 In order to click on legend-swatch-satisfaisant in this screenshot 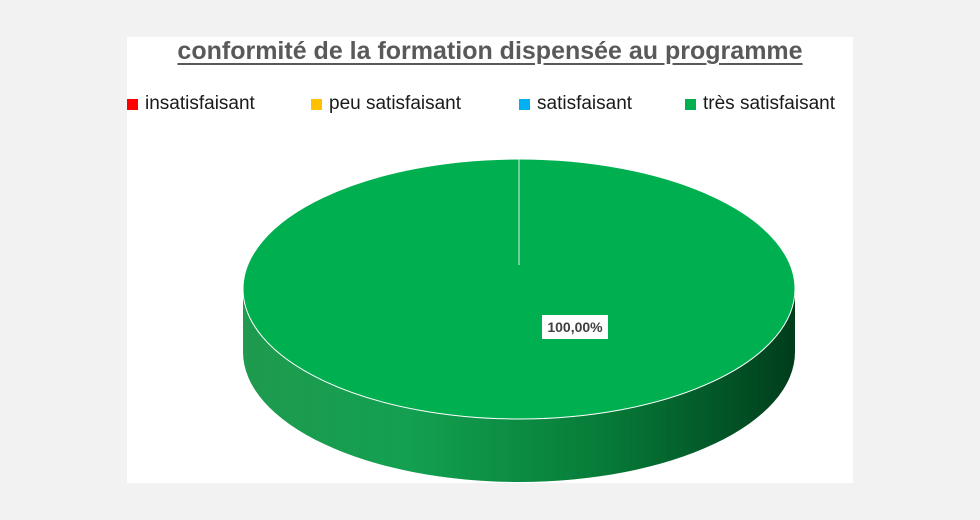, I will do `click(524, 104)`.